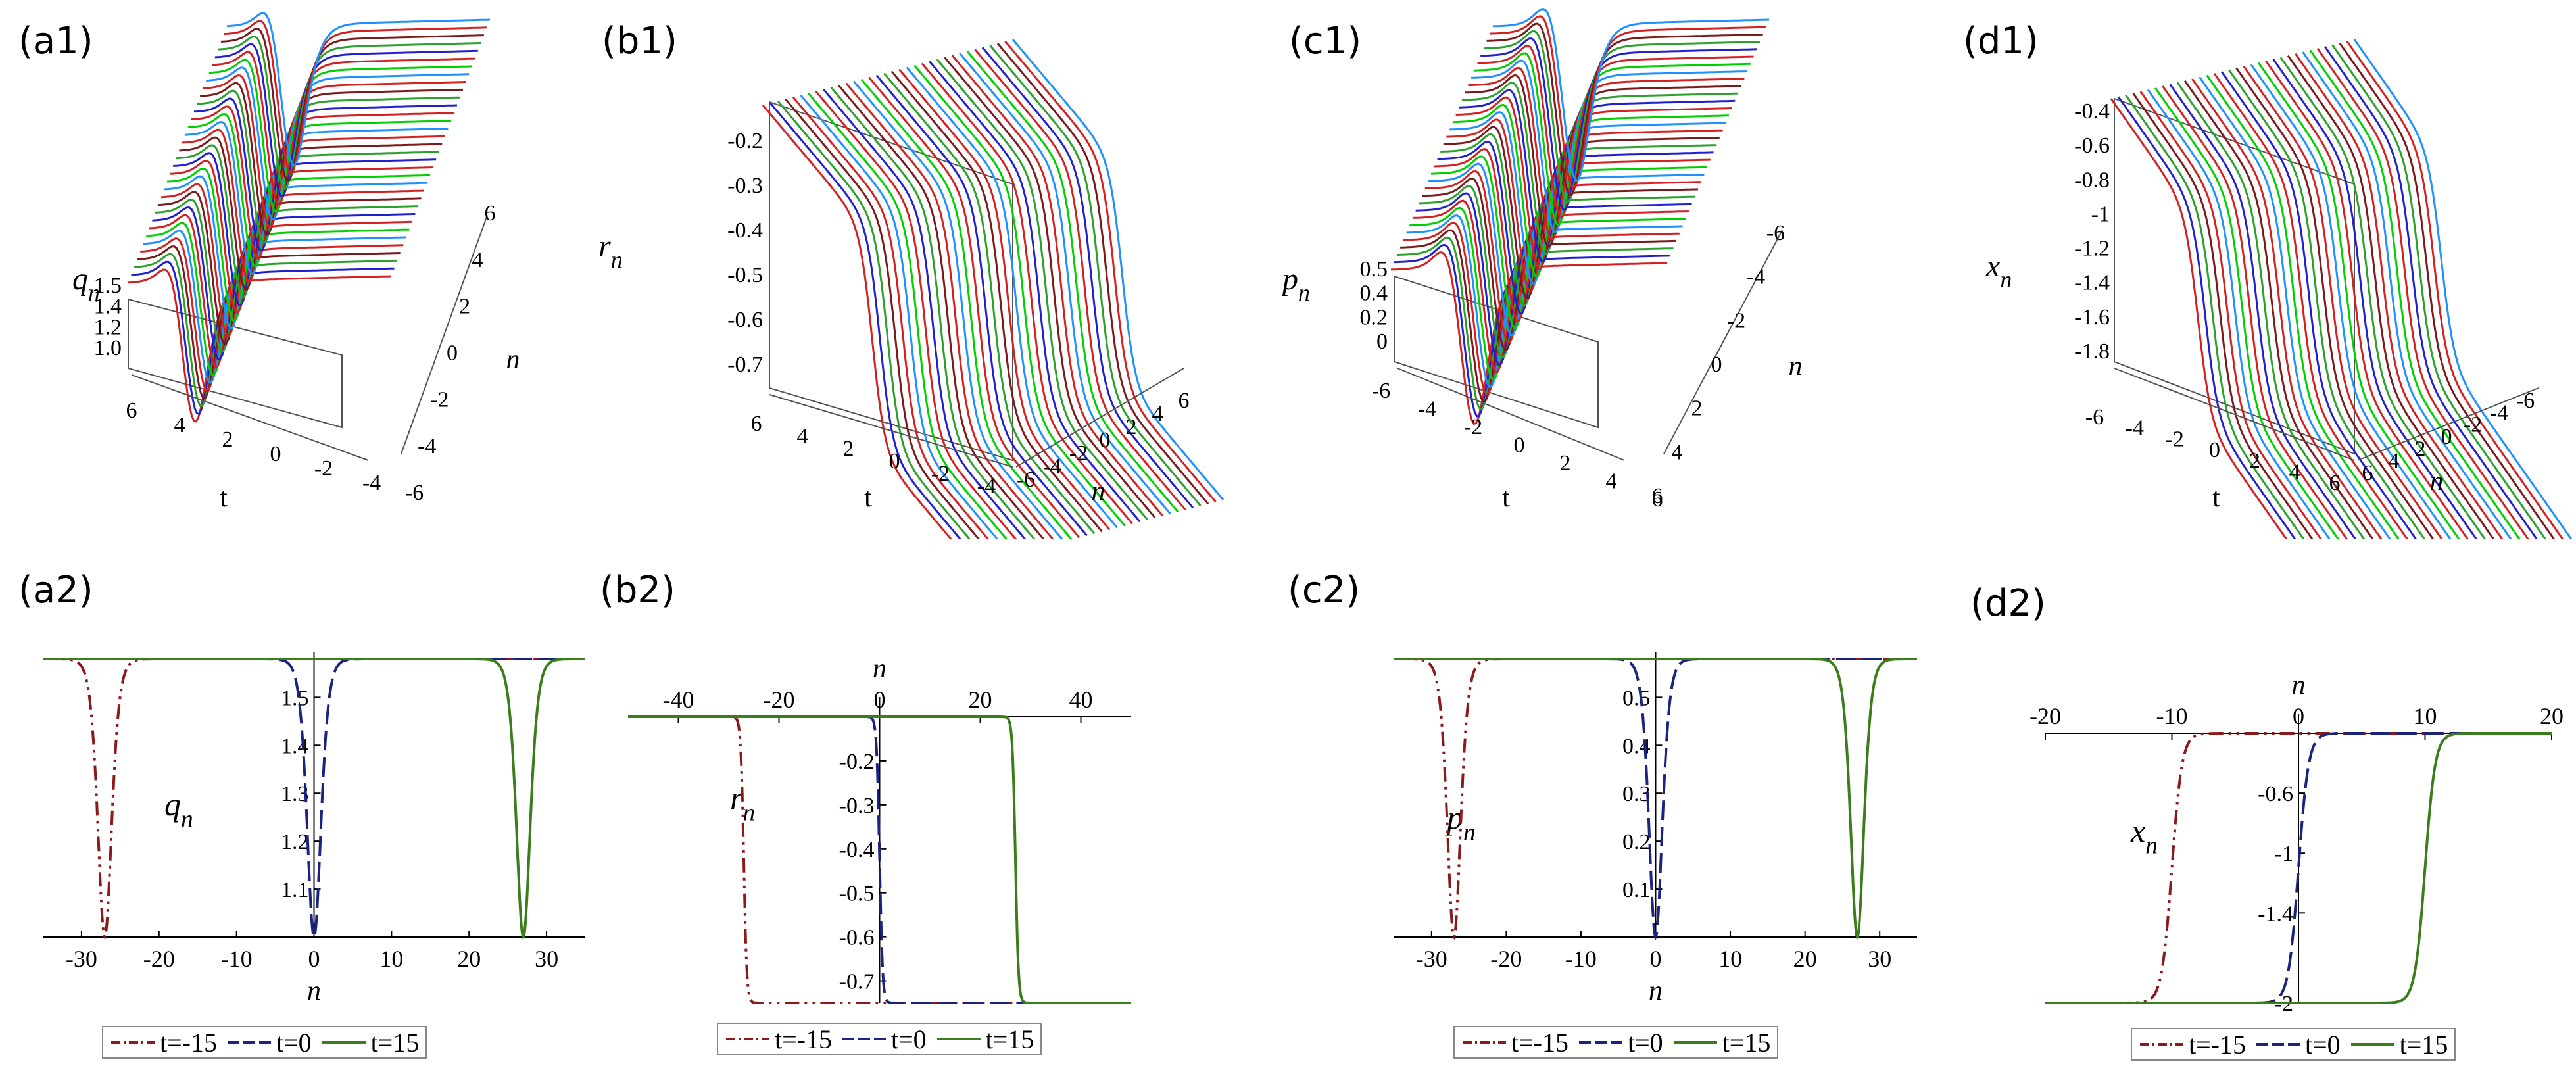 Image resolution: width=2576 pixels, height=1091 pixels. I want to click on n-tick-label: -6, so click(2525, 401).